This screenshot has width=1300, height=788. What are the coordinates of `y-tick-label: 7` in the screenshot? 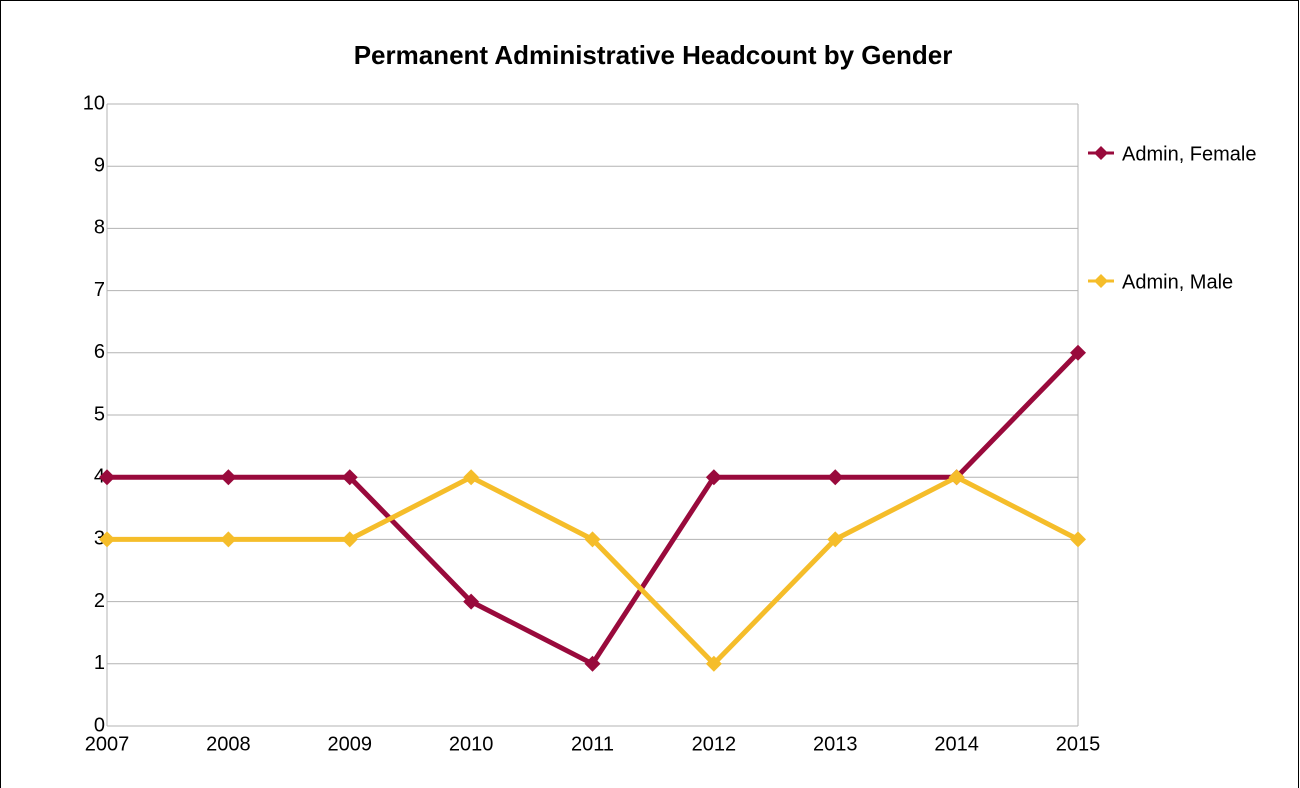 It's located at (99, 290).